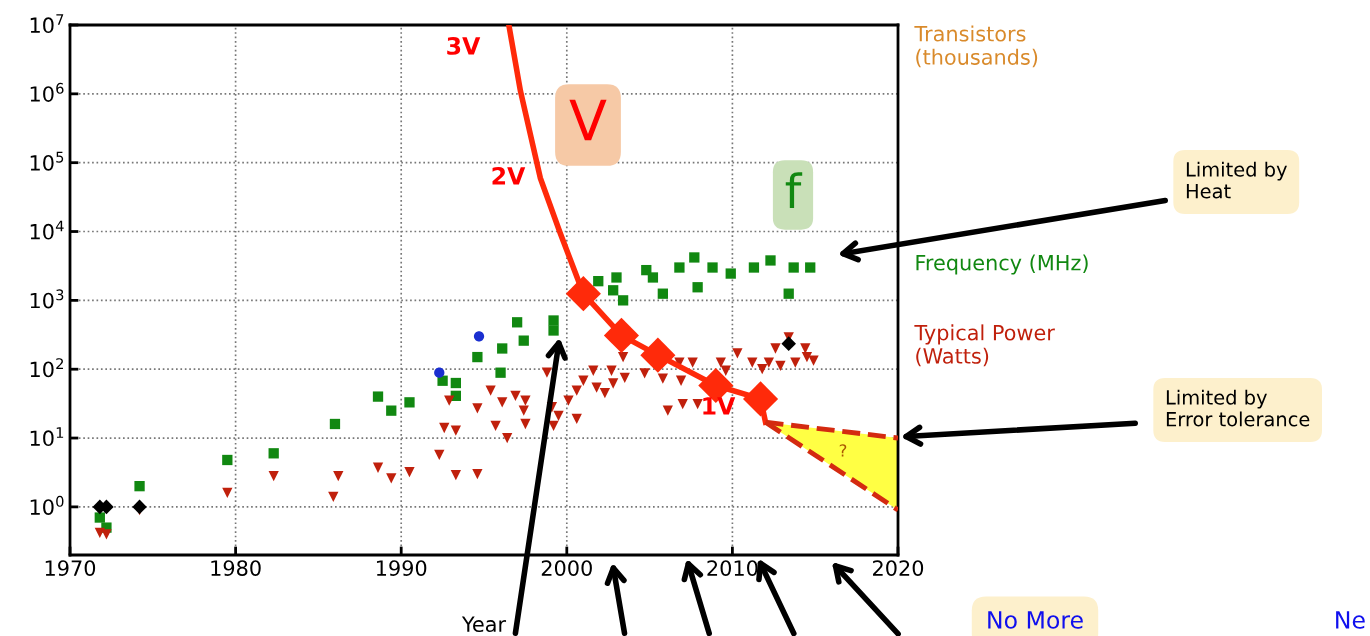 The height and width of the screenshot is (636, 1370). Describe the element at coordinates (1002, 264) in the screenshot. I see `text: Frequency (MHz)` at that location.